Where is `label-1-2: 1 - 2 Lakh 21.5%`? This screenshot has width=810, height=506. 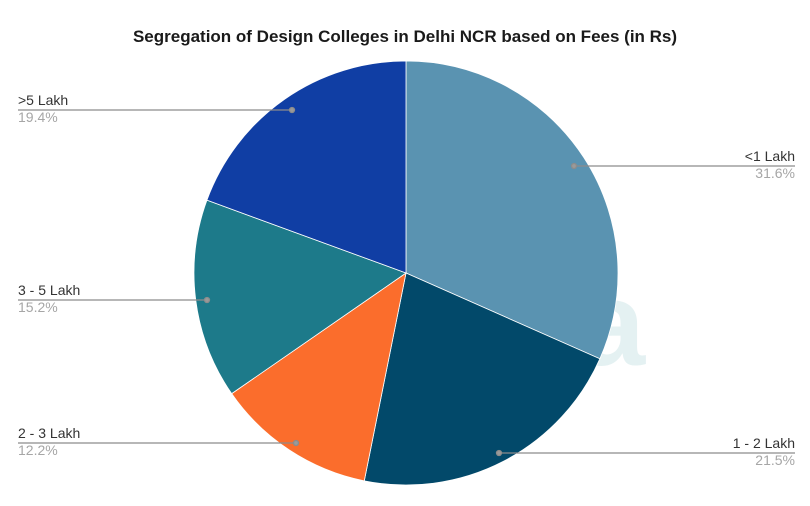
label-1-2: 1 - 2 Lakh 21.5% is located at coordinates (764, 452).